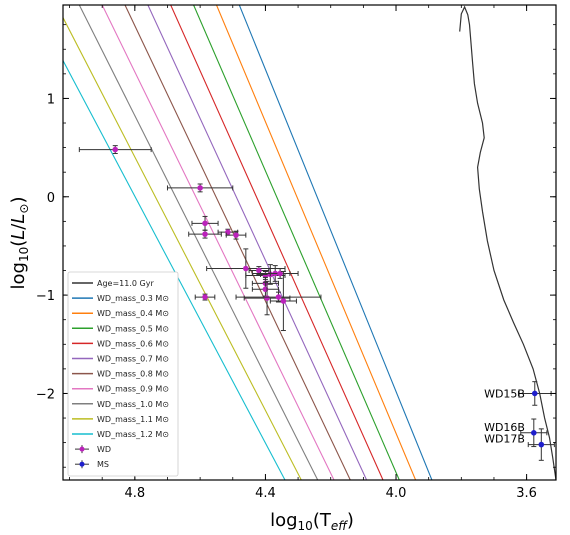 The width and height of the screenshot is (570, 535). What do you see at coordinates (504, 393) in the screenshot?
I see `annotation-0: WD15B` at bounding box center [504, 393].